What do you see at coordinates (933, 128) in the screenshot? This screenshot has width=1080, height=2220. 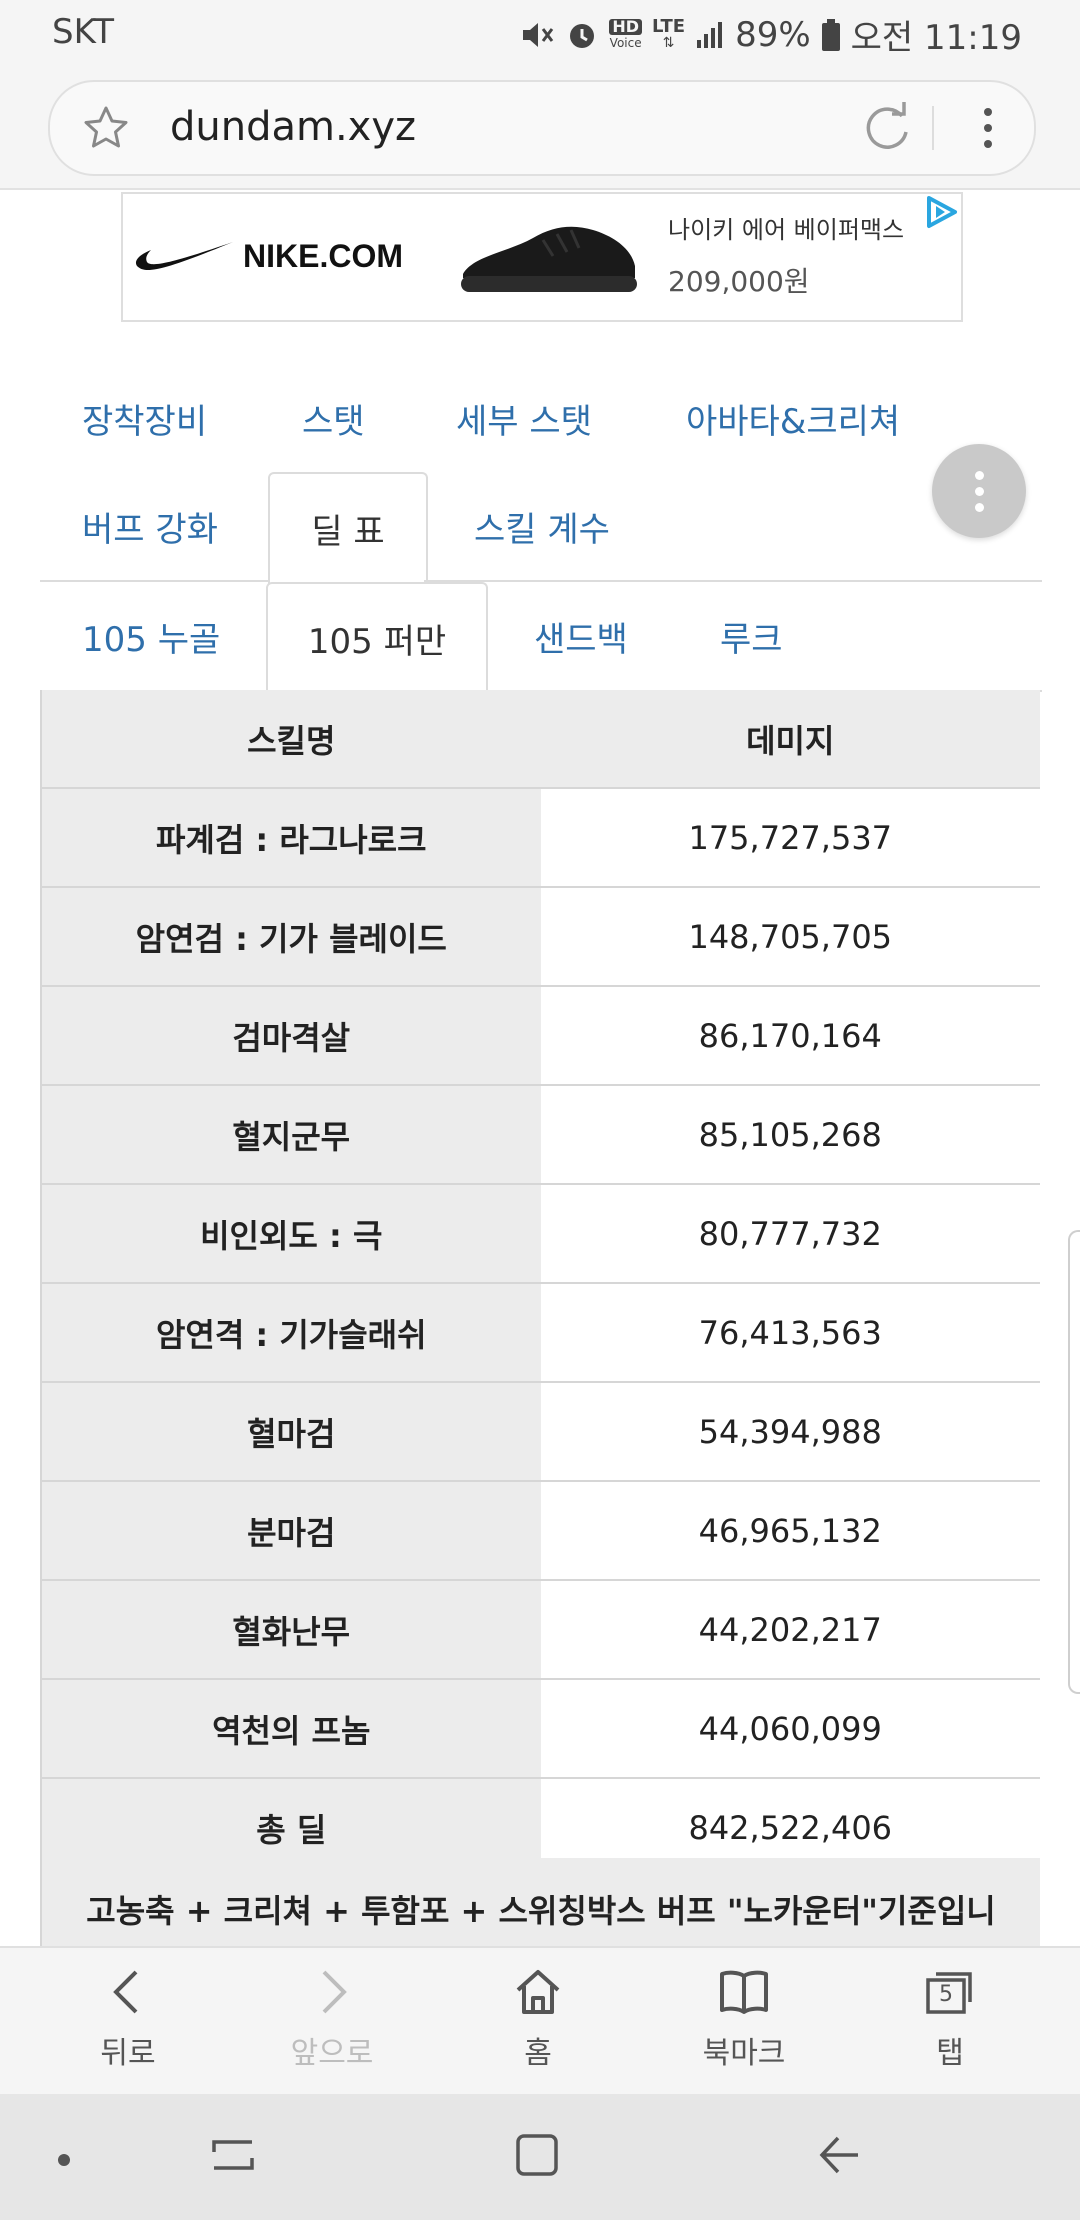 I see `url-bar-divider` at bounding box center [933, 128].